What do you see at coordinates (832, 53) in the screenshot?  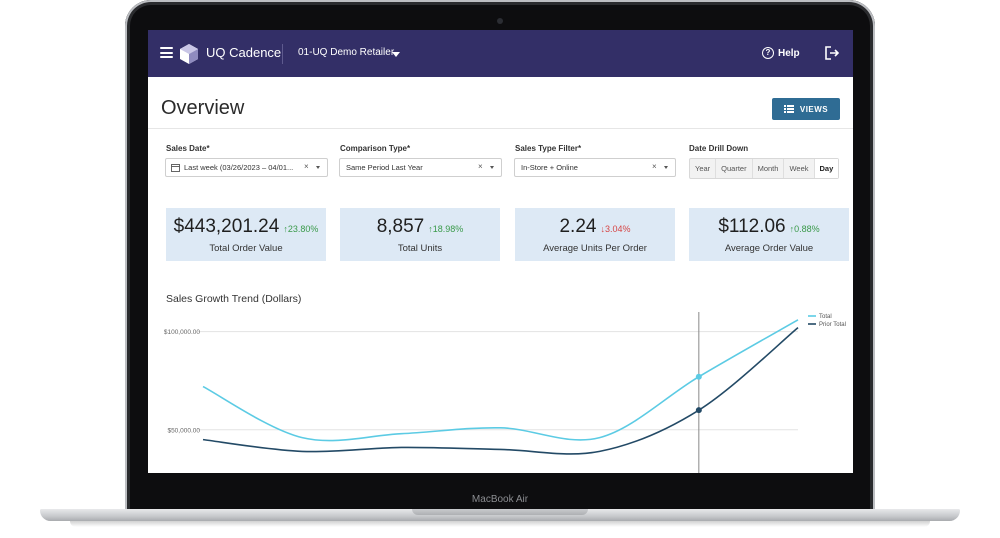 I see `logout-icon` at bounding box center [832, 53].